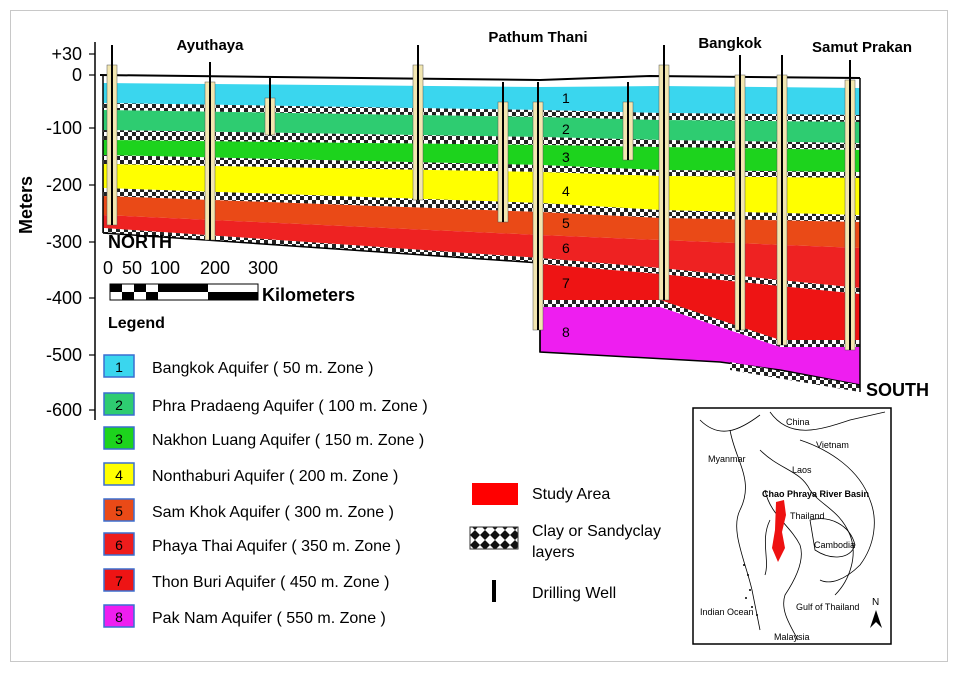  Describe the element at coordinates (262, 368) in the screenshot. I see `legend-label-1: Bangkok Aquifer ( 50 m. Zone )` at that location.